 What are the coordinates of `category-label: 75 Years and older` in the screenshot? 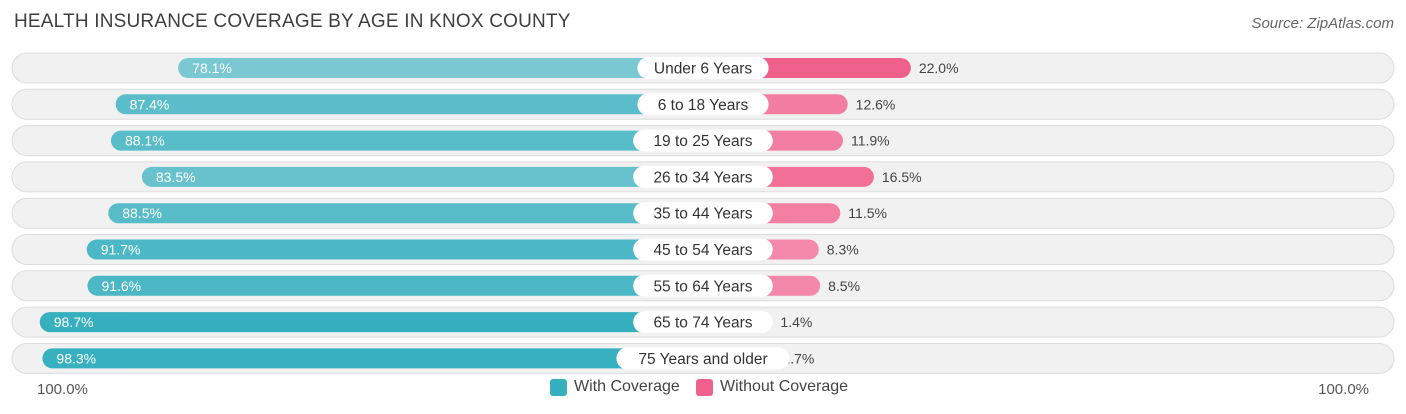 It's located at (702, 359).